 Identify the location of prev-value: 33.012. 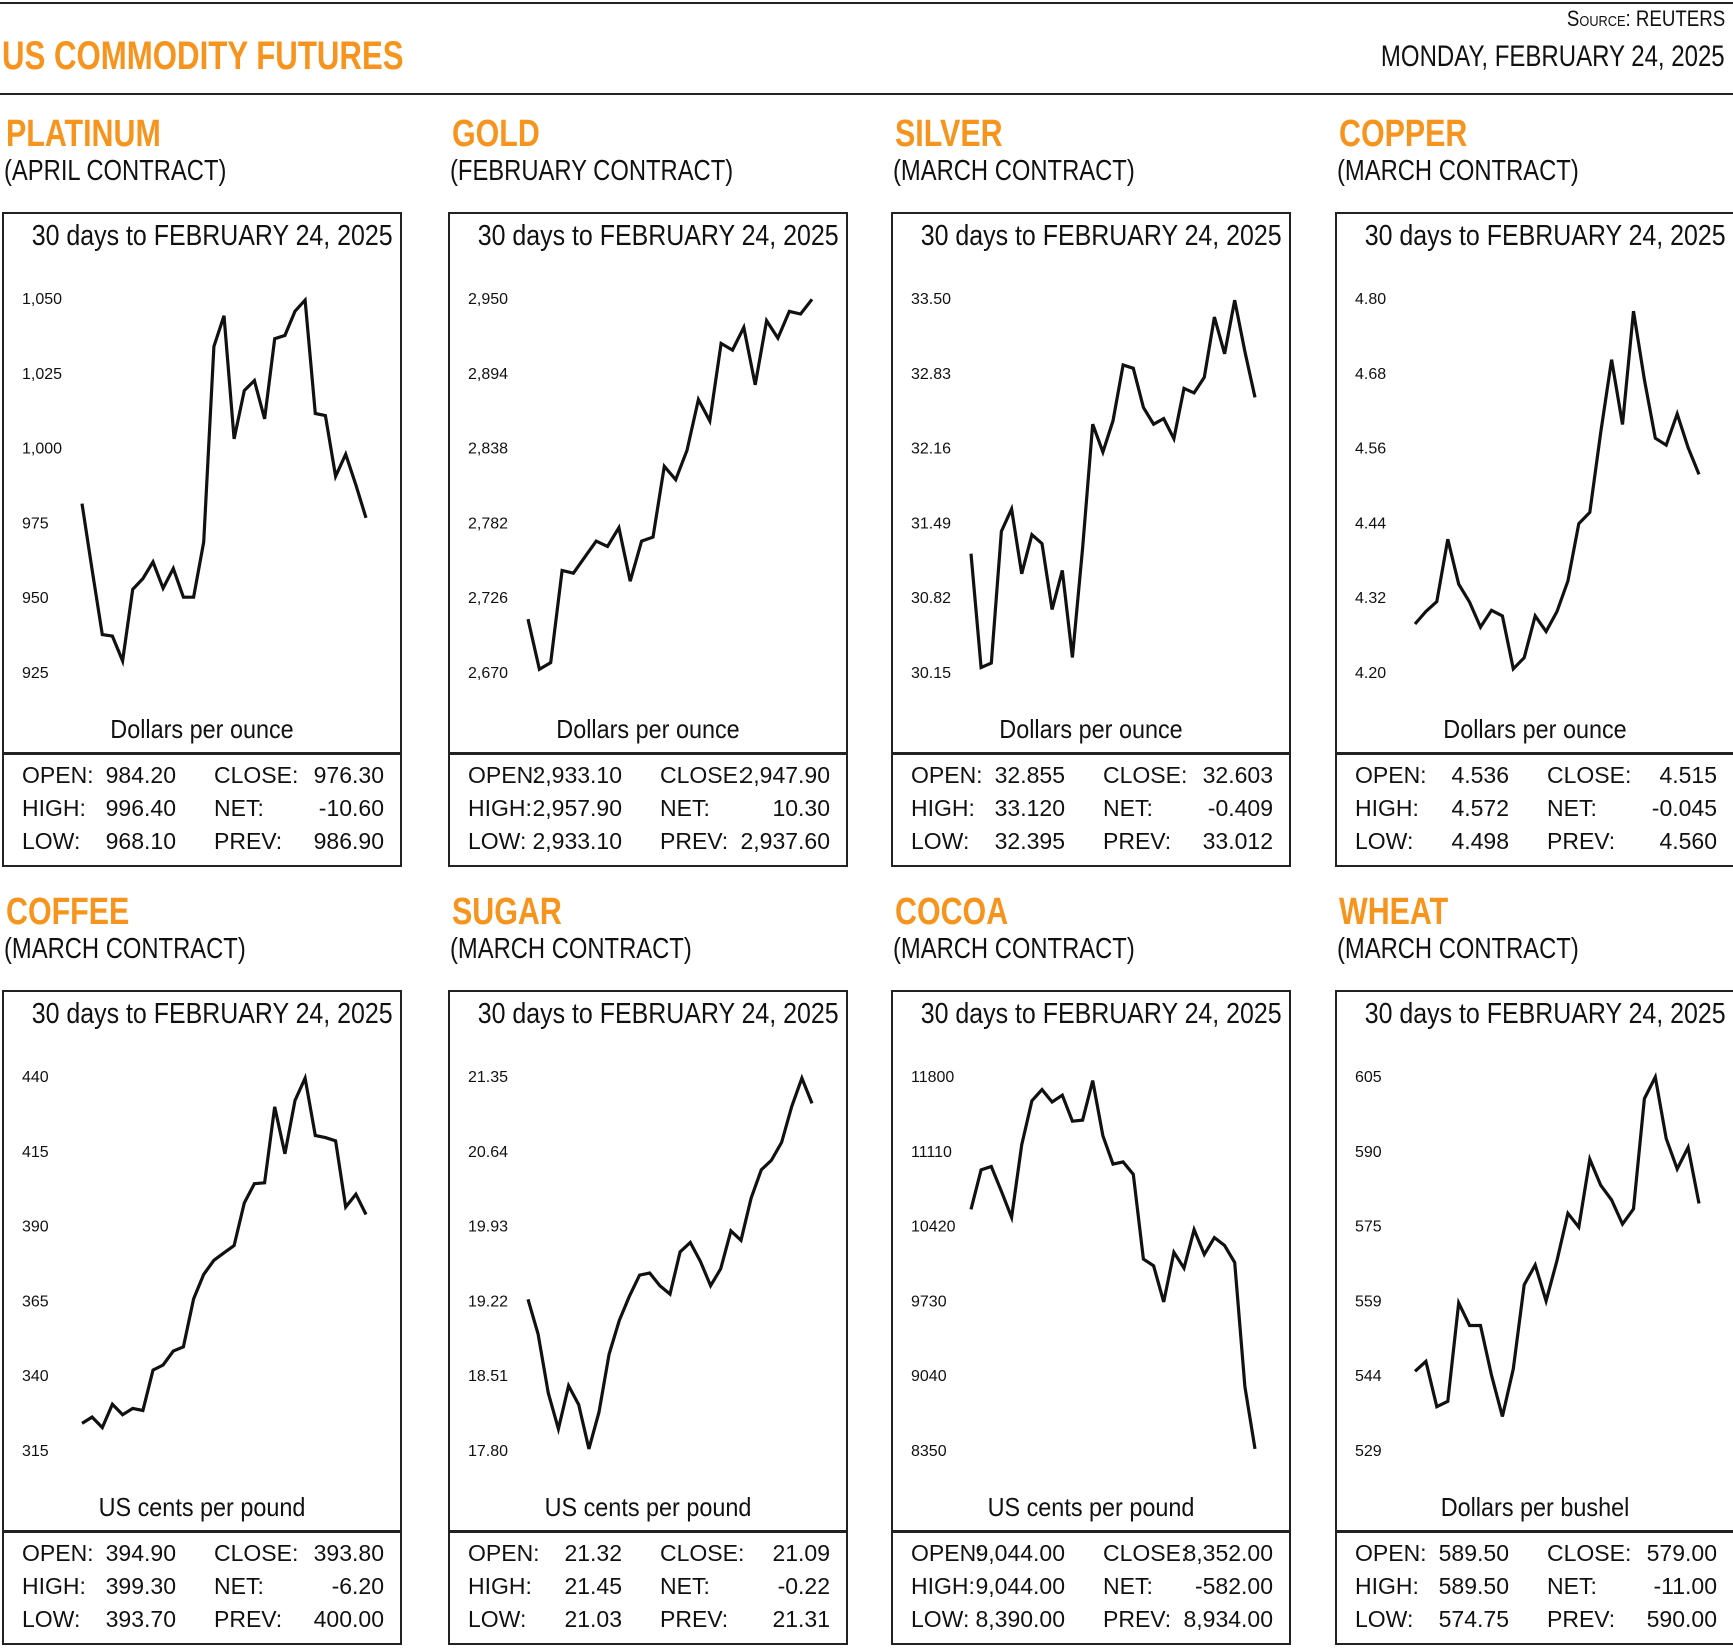
(1237, 841).